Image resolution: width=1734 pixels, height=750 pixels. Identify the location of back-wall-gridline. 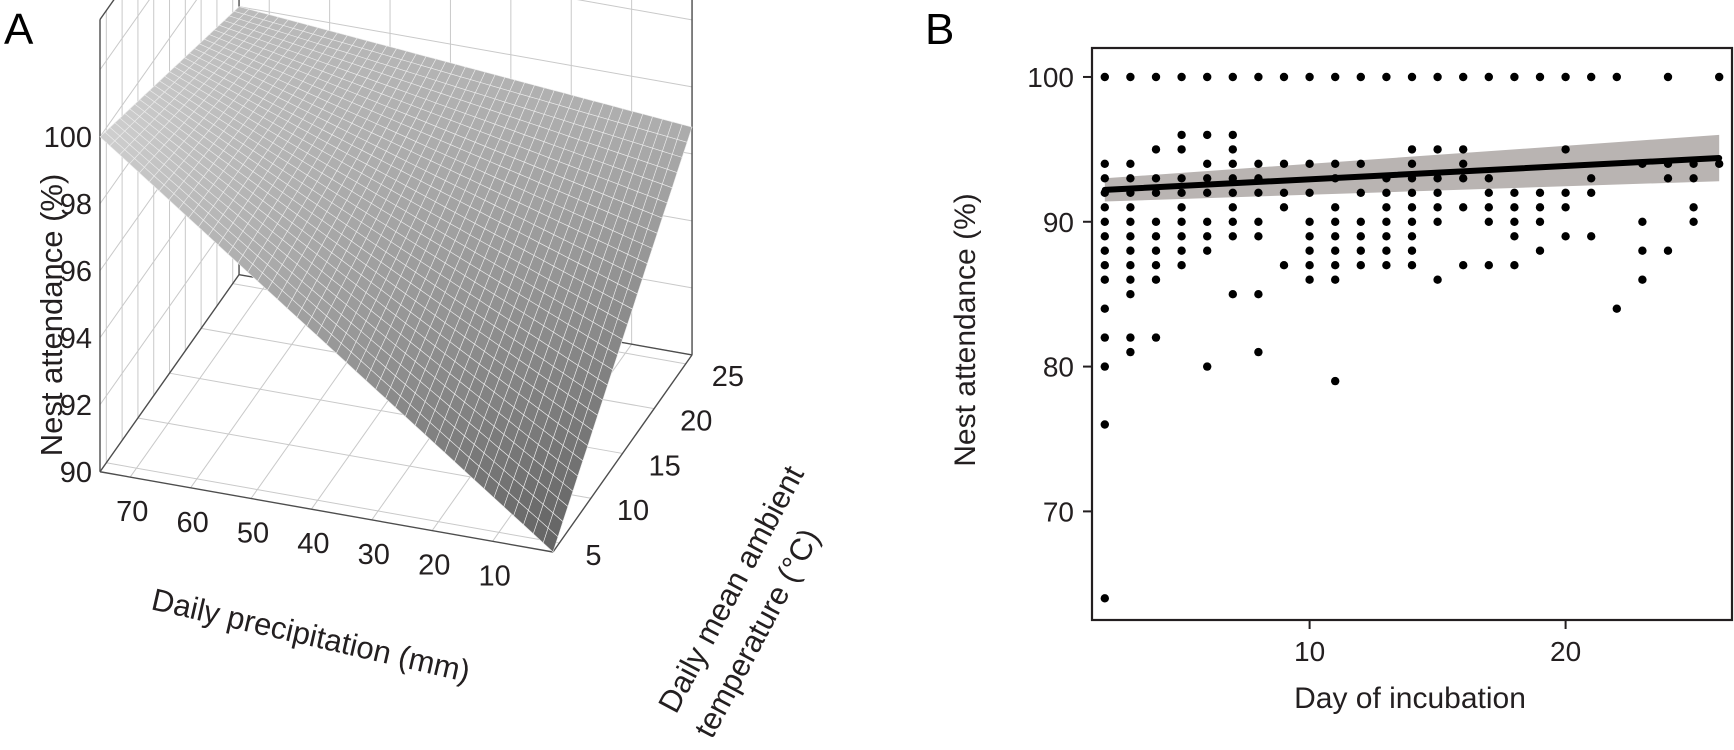
(148, 69).